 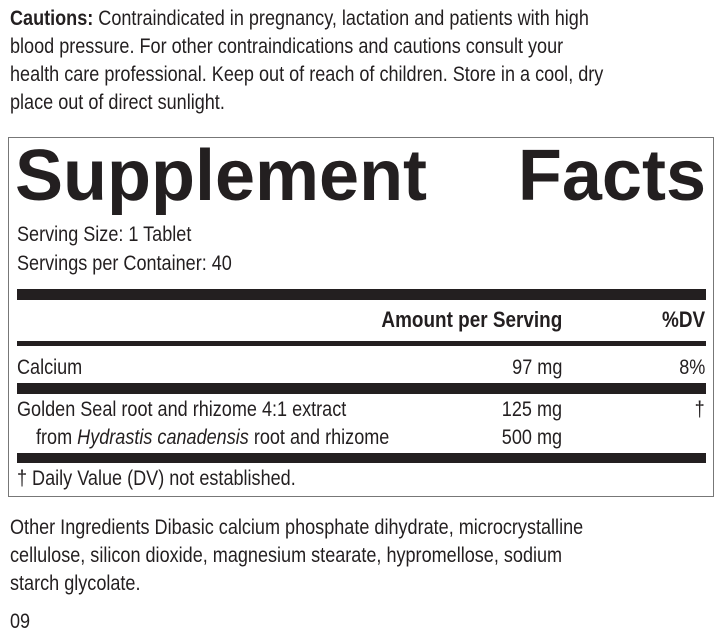 I want to click on row-sub-amount: 500 mg, so click(x=531, y=437).